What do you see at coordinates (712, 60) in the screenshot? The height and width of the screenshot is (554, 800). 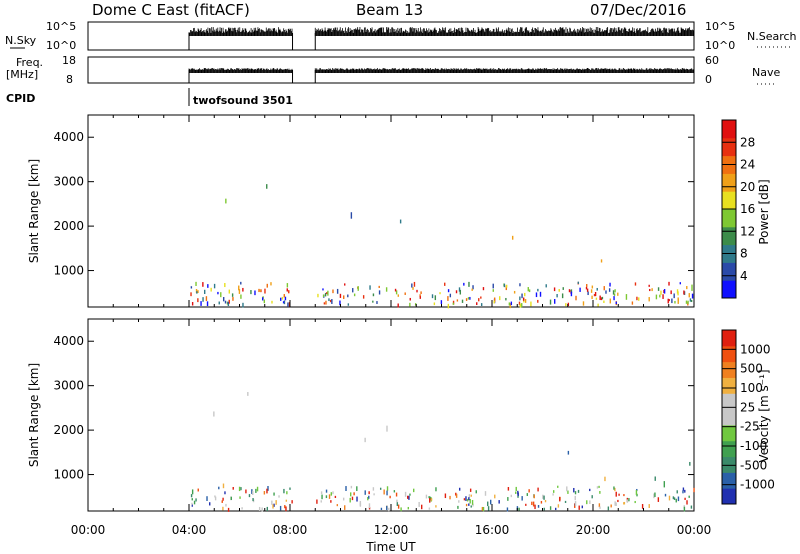 I see `nave-top-tick: 60` at bounding box center [712, 60].